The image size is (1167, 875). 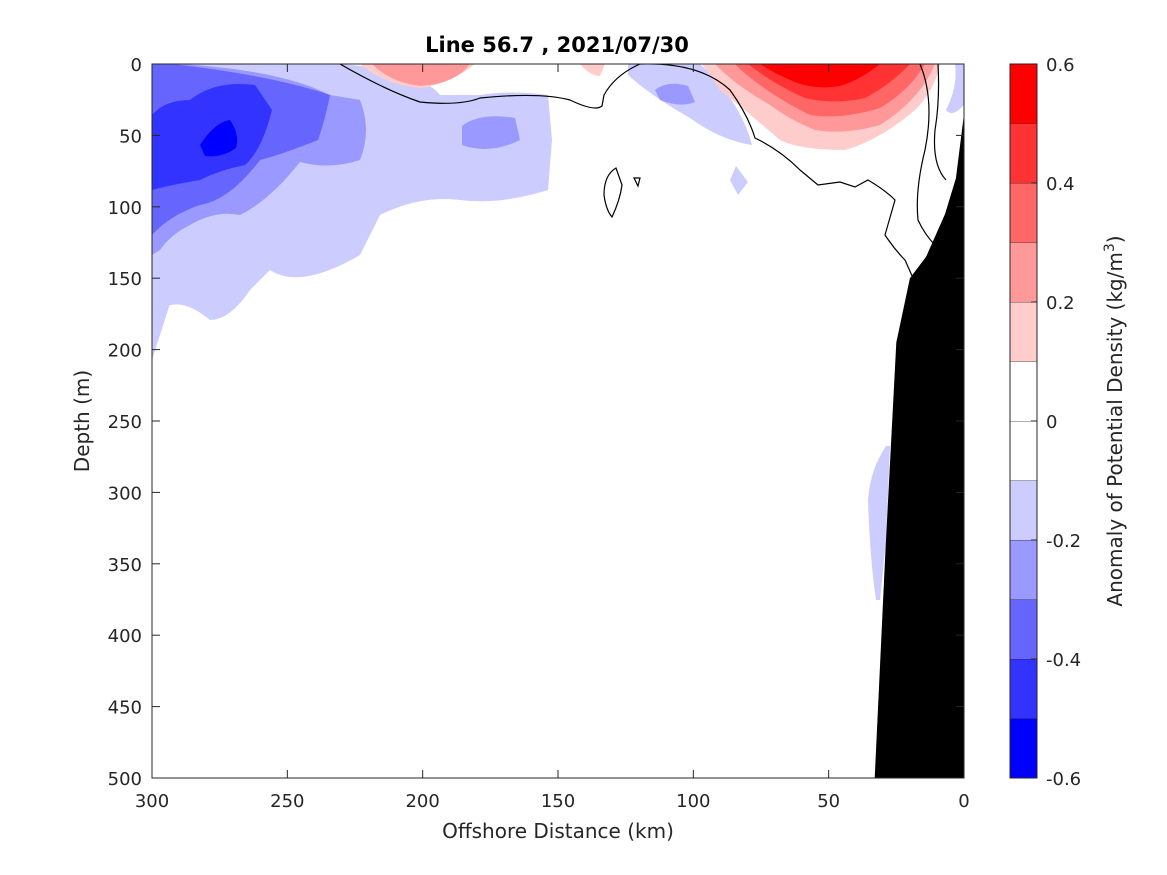 I want to click on colorbar-label: Anomaly of Potential Density (kg/m3), so click(x=1114, y=420).